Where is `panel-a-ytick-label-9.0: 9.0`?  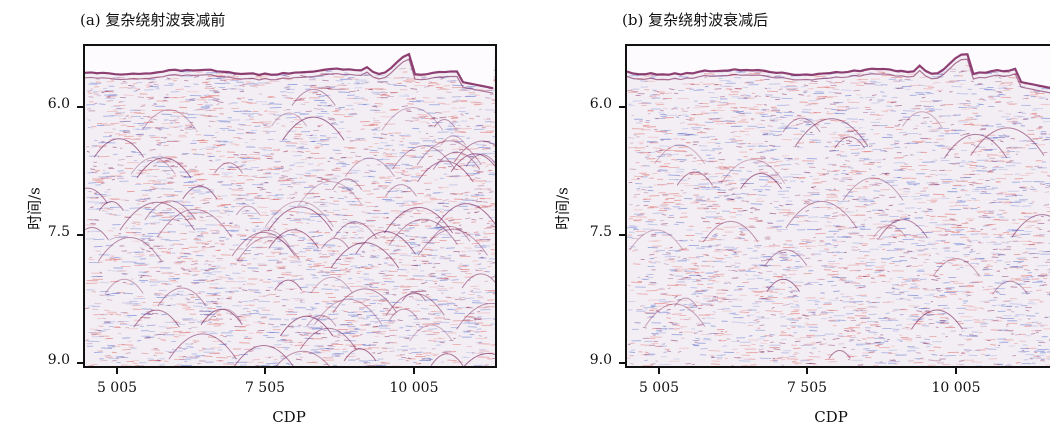 panel-a-ytick-label-9.0: 9.0 is located at coordinates (58, 360).